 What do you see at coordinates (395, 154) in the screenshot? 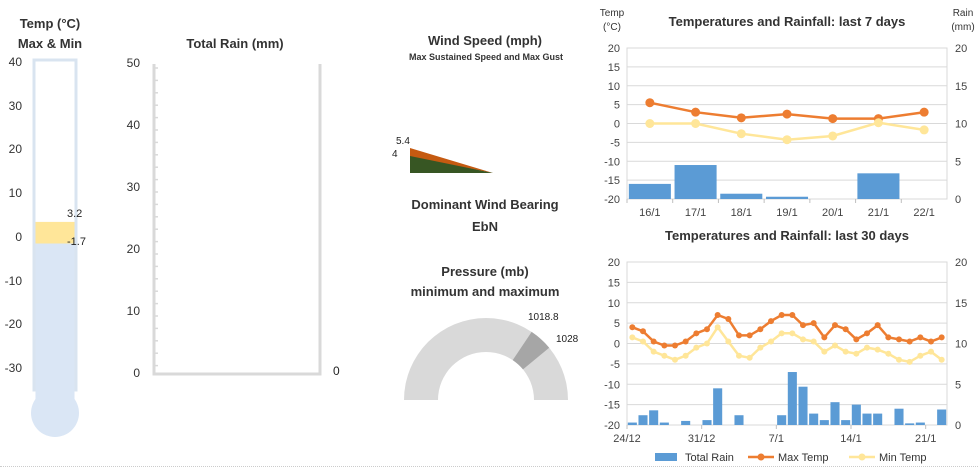
I see `wind-speed-label: 4` at bounding box center [395, 154].